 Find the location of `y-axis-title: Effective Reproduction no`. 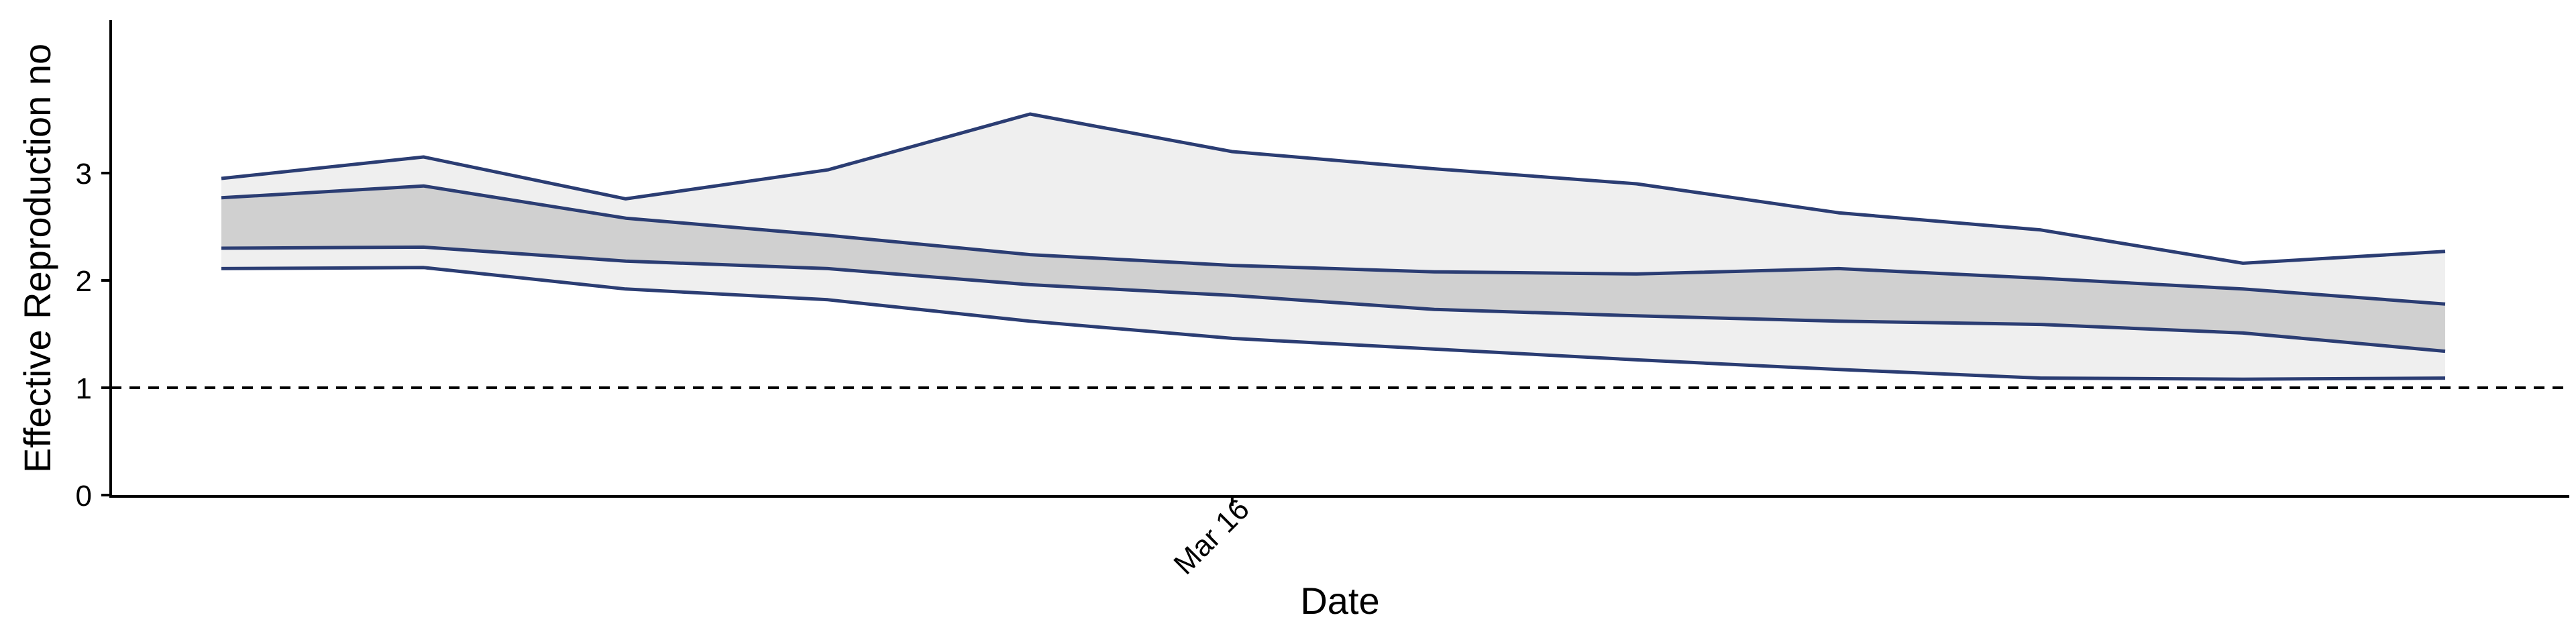

y-axis-title: Effective Reproduction no is located at coordinates (37, 258).